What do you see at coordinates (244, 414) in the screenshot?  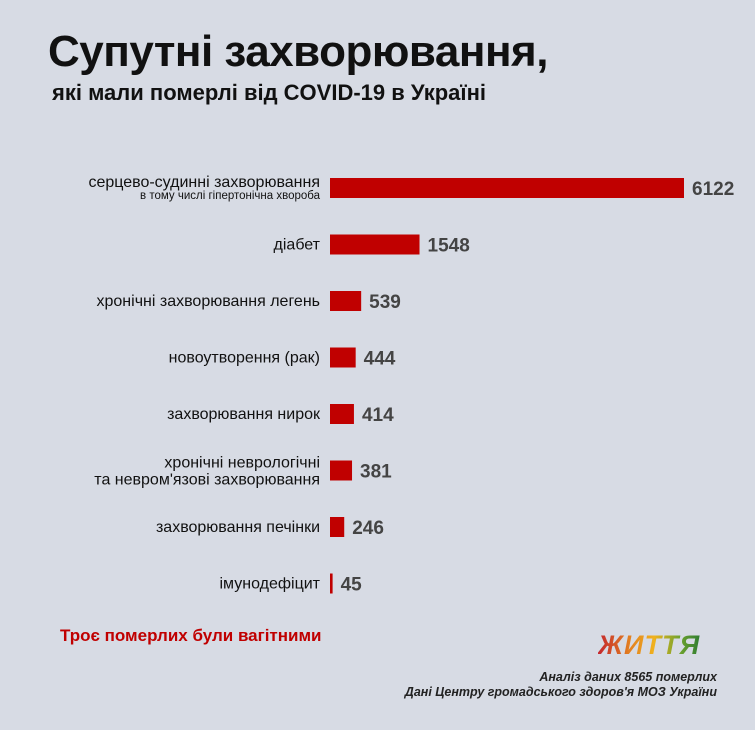 I see `category-label-4: захворювання нирок` at bounding box center [244, 414].